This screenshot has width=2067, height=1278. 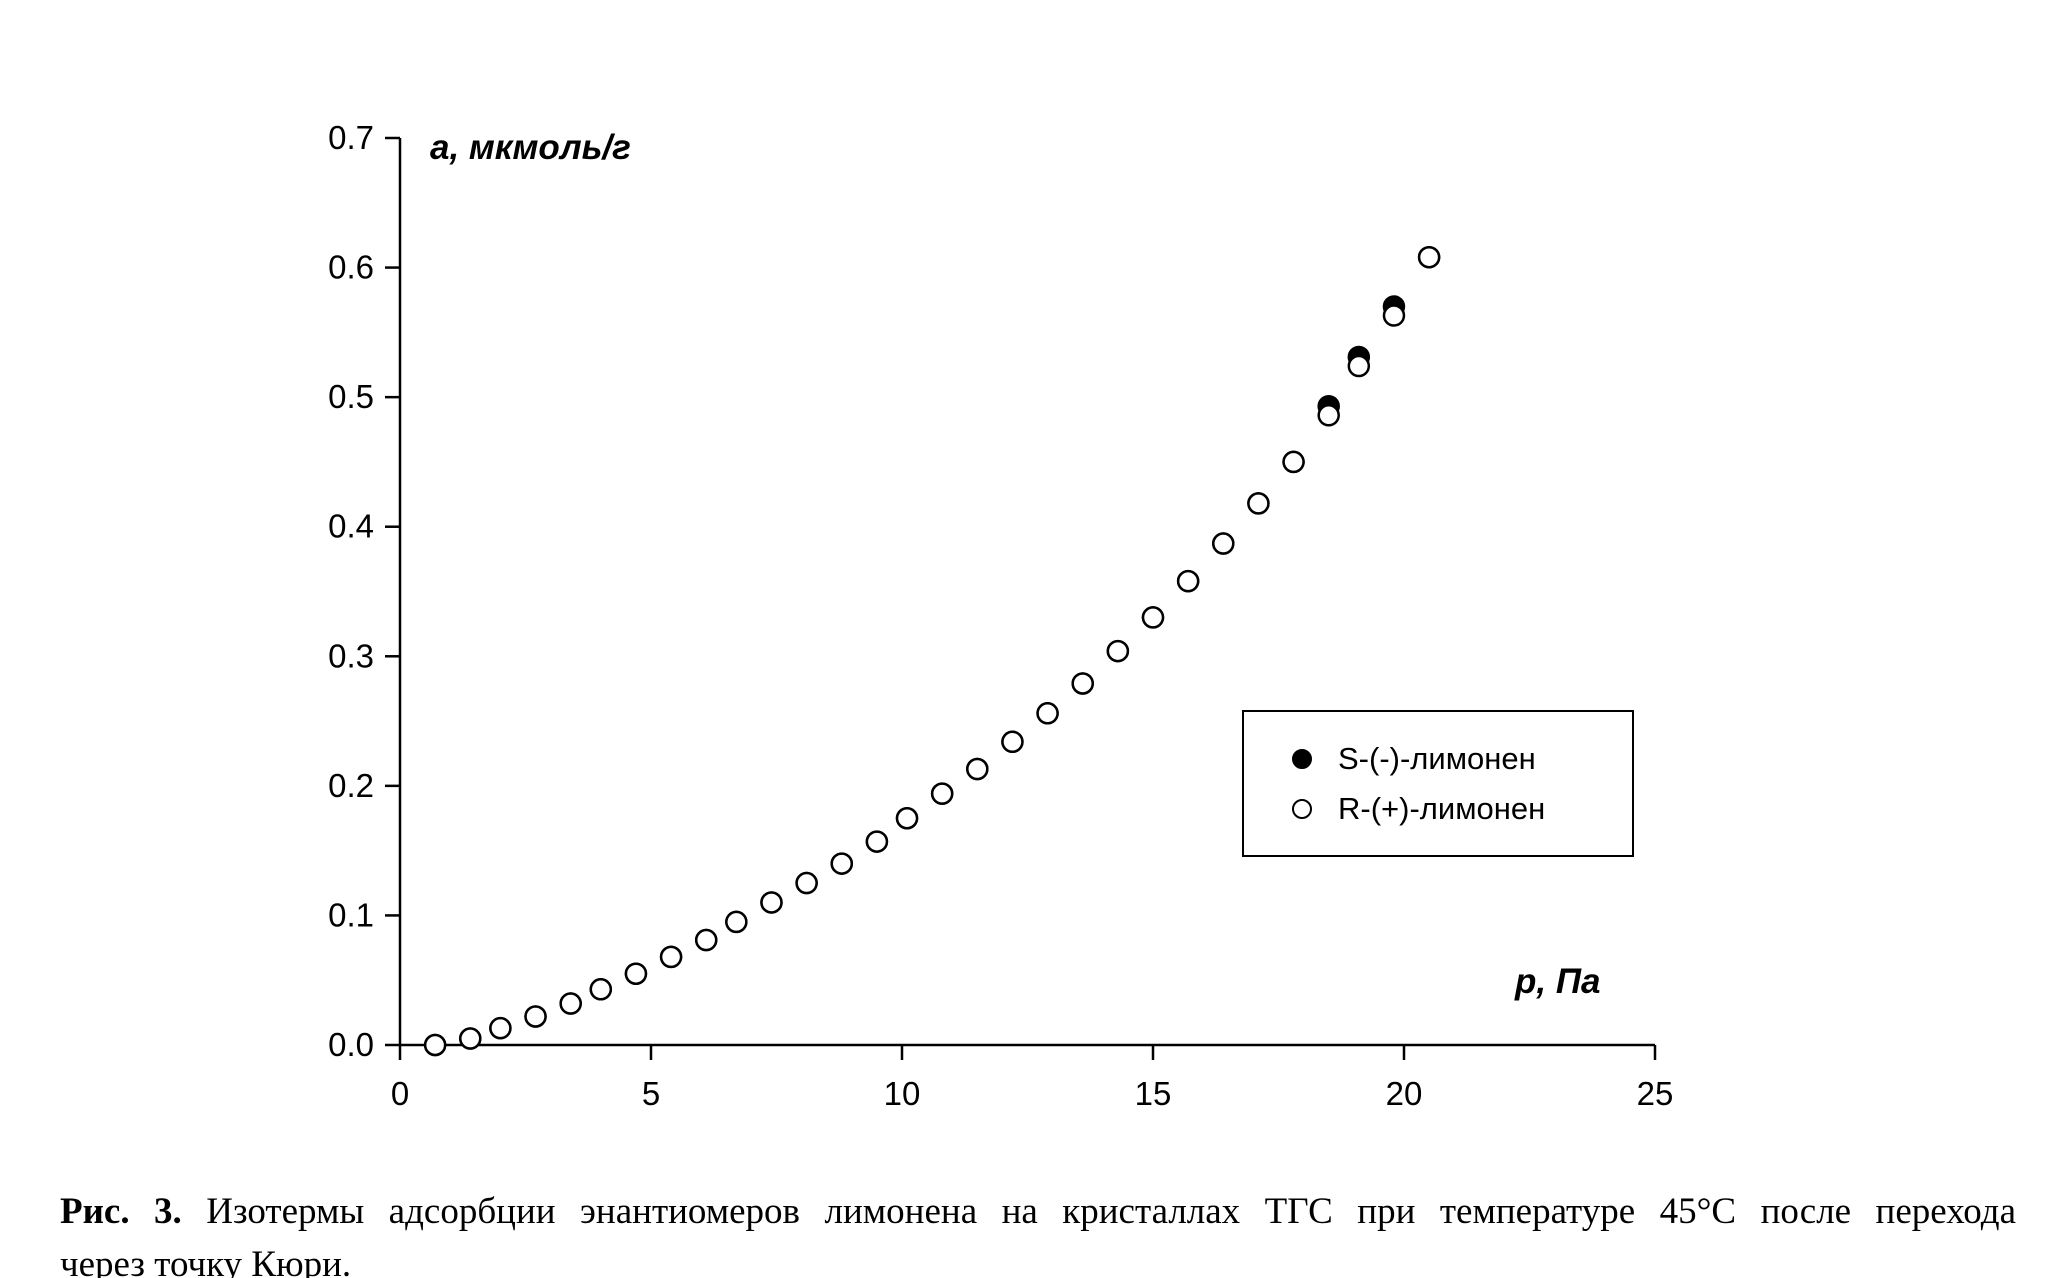 I want to click on x-tick-label: 10, so click(x=902, y=1093).